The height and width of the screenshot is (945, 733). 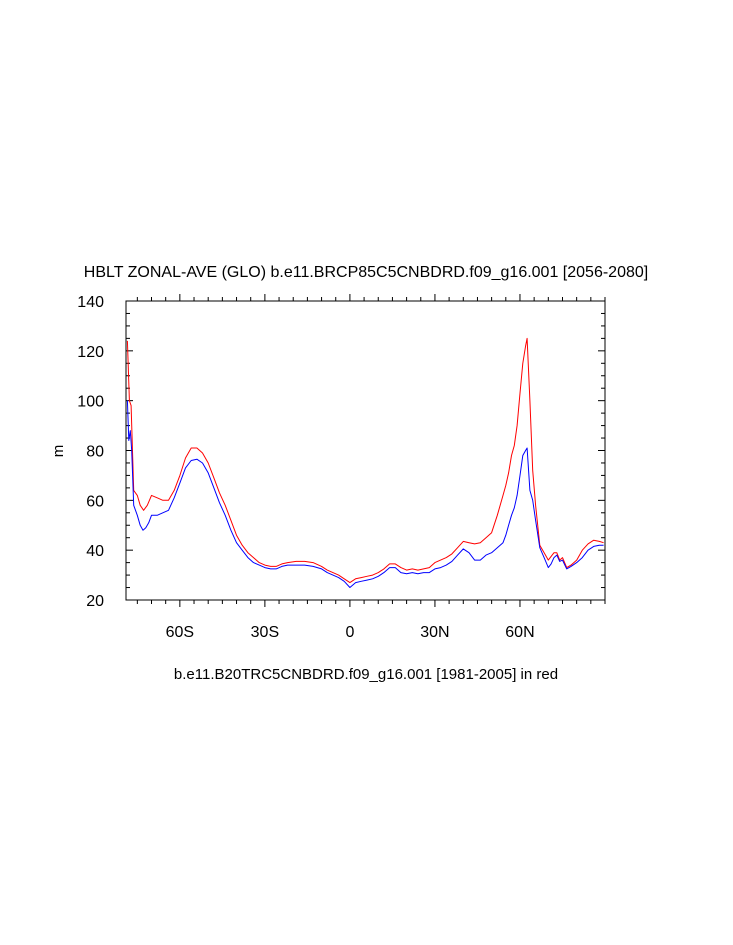 What do you see at coordinates (90, 302) in the screenshot?
I see `y-tick-label: 140` at bounding box center [90, 302].